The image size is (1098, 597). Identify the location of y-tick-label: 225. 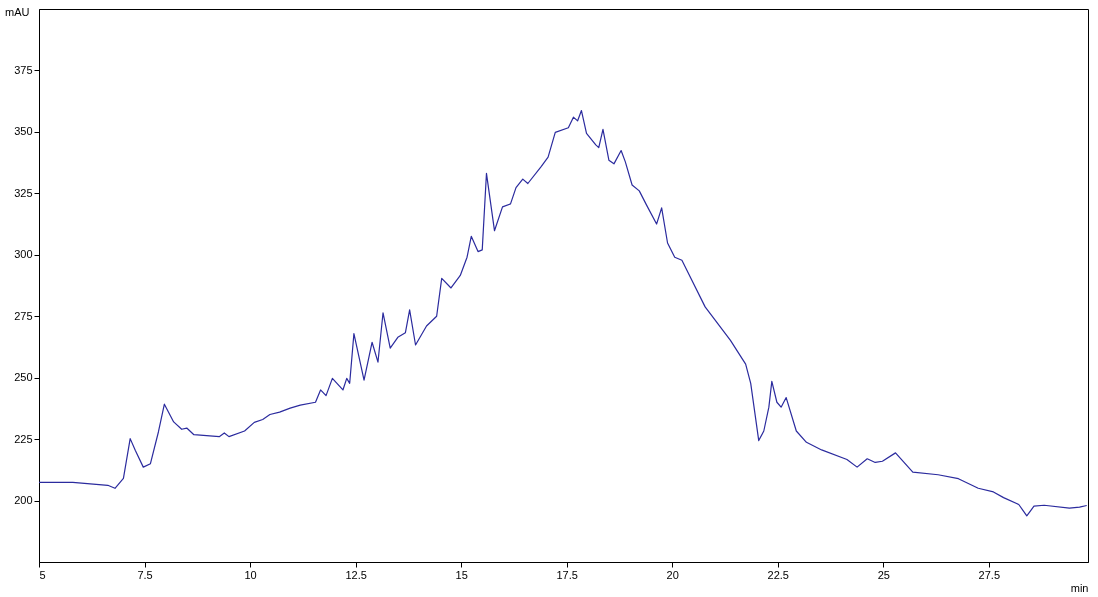
(23, 438).